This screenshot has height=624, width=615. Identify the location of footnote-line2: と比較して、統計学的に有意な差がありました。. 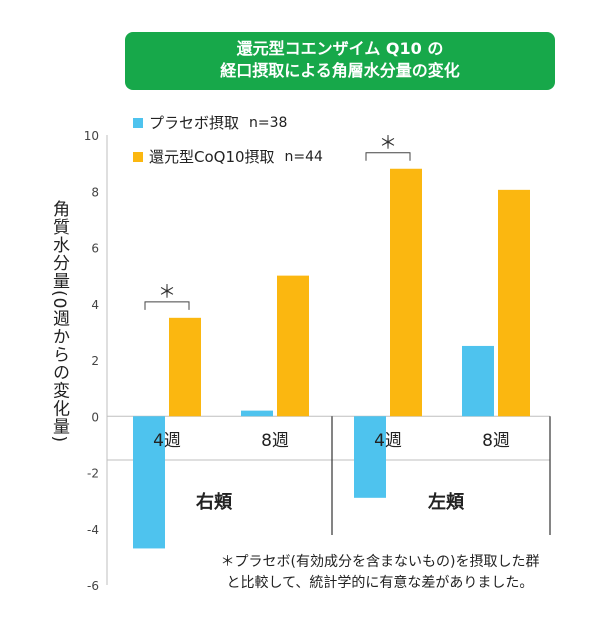
(380, 583).